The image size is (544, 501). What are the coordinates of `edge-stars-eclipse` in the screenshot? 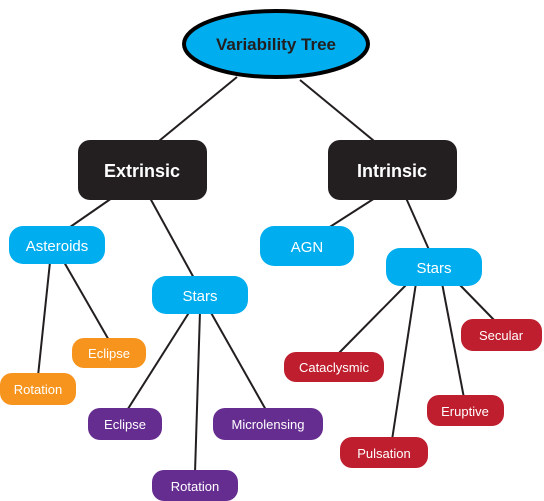 It's located at (158, 361).